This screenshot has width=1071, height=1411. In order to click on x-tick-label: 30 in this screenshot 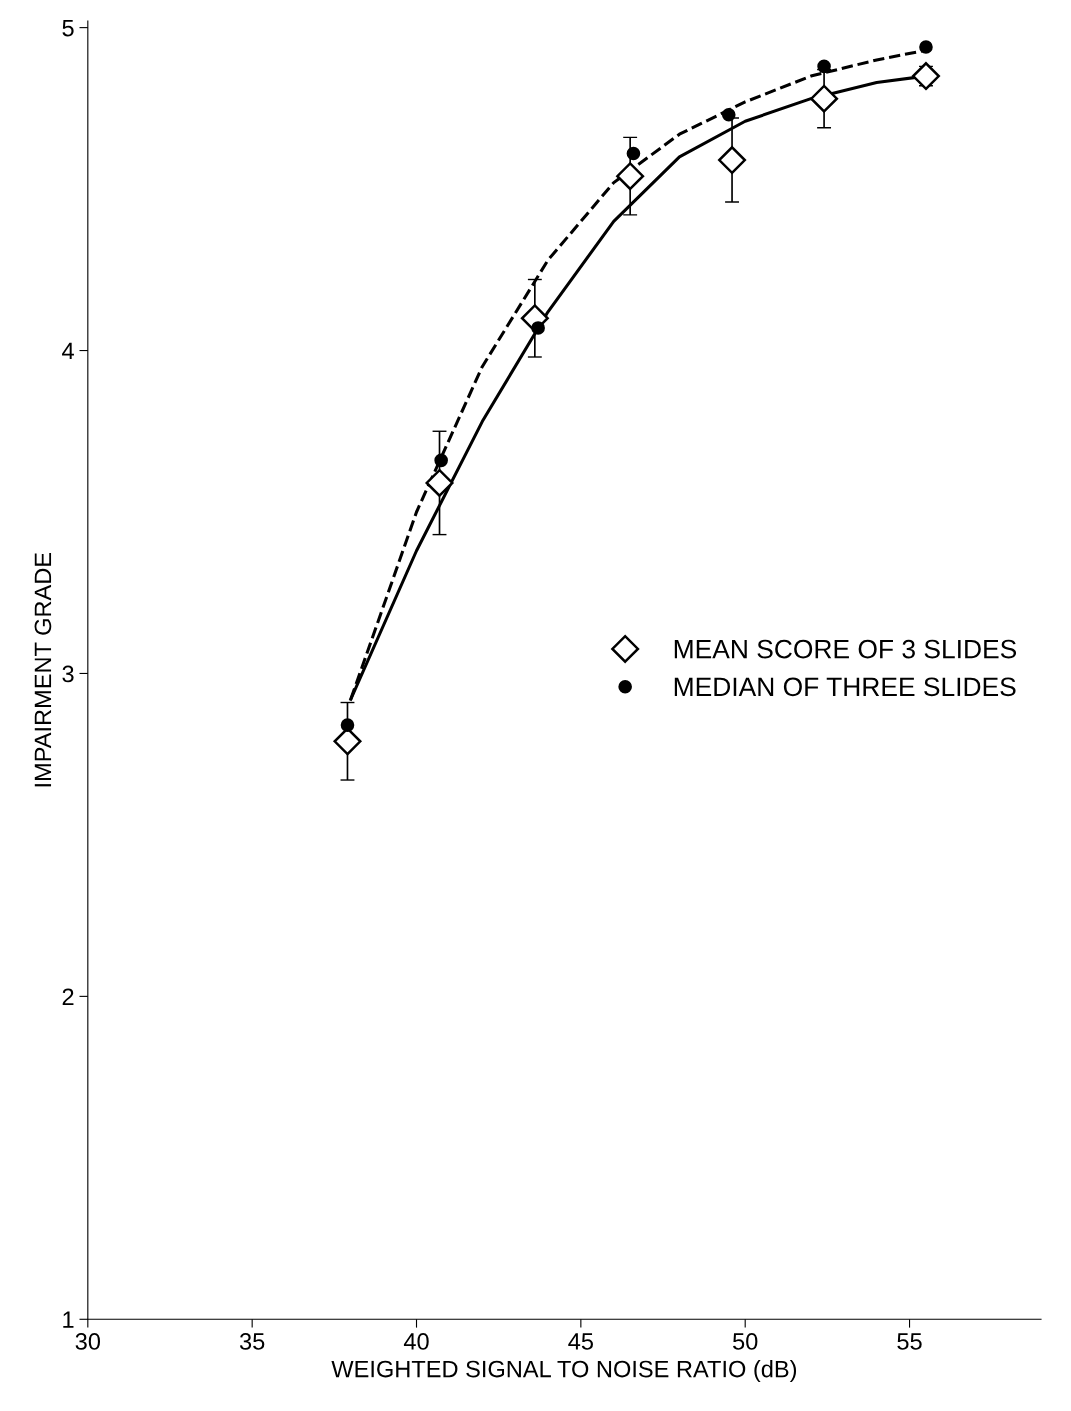, I will do `click(88, 1341)`.